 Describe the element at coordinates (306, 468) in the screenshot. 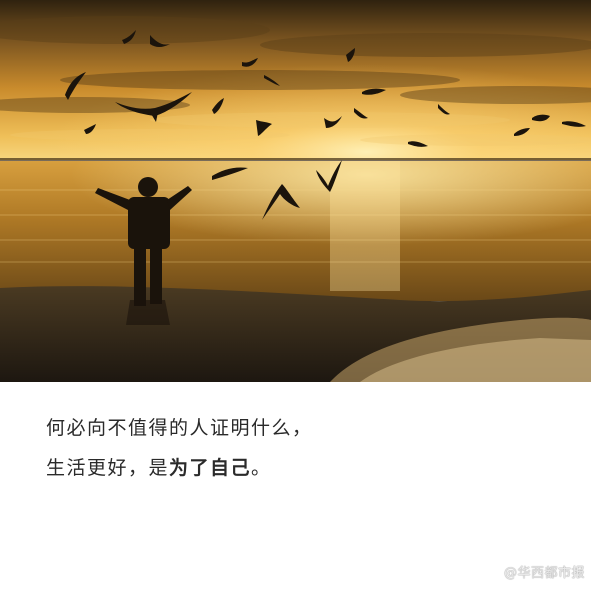

I see `caption-line-2: 生活更好，是为了自己。` at that location.